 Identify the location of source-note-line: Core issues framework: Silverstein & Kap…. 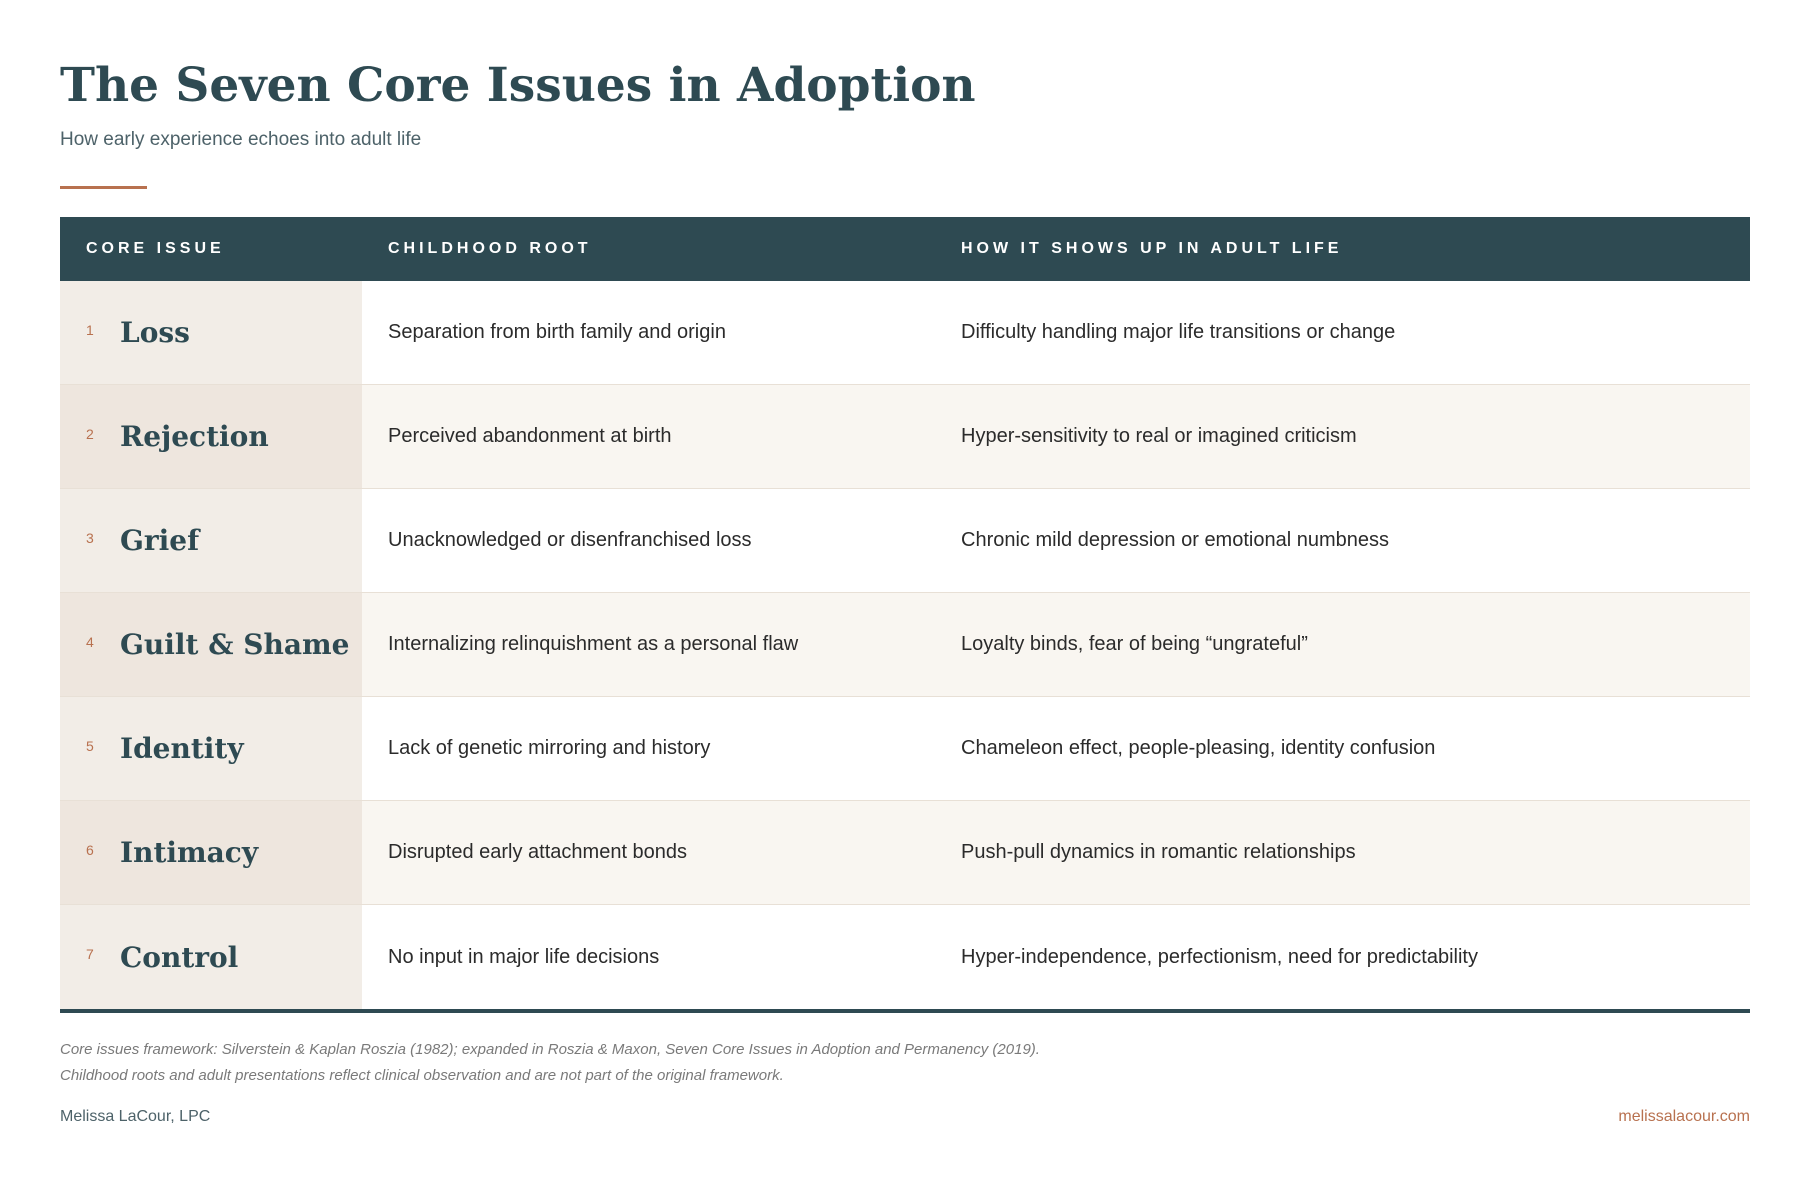
(550, 1049).